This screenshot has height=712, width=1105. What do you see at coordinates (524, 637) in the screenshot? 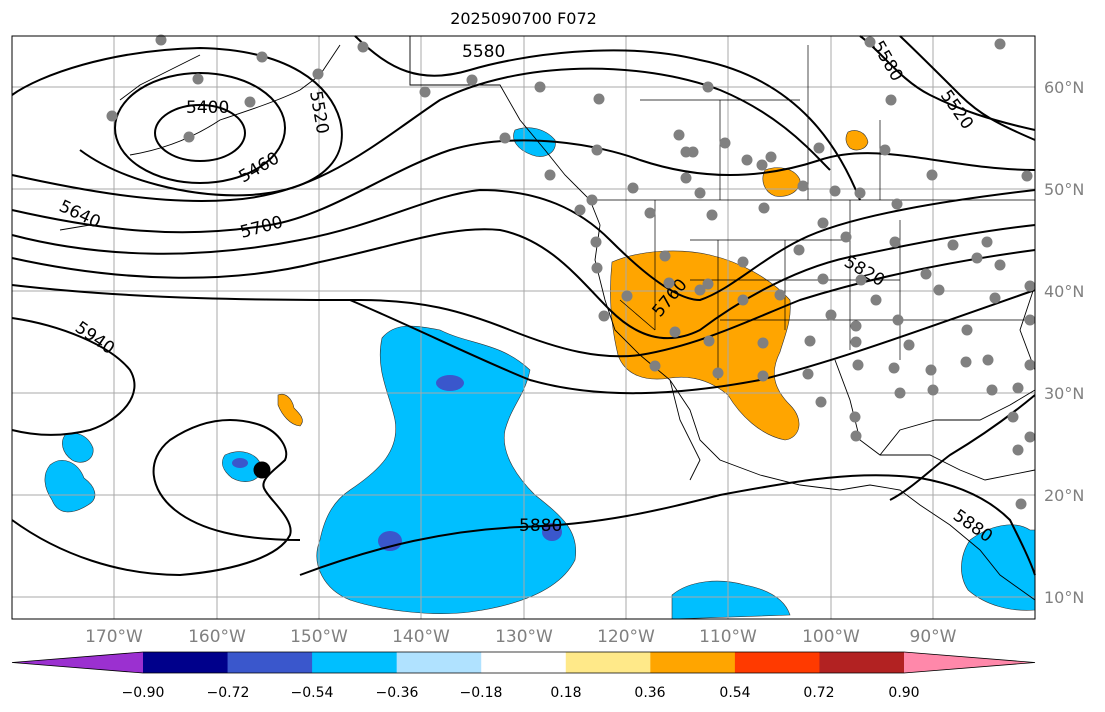
I see `longitude-label: 130°W` at bounding box center [524, 637].